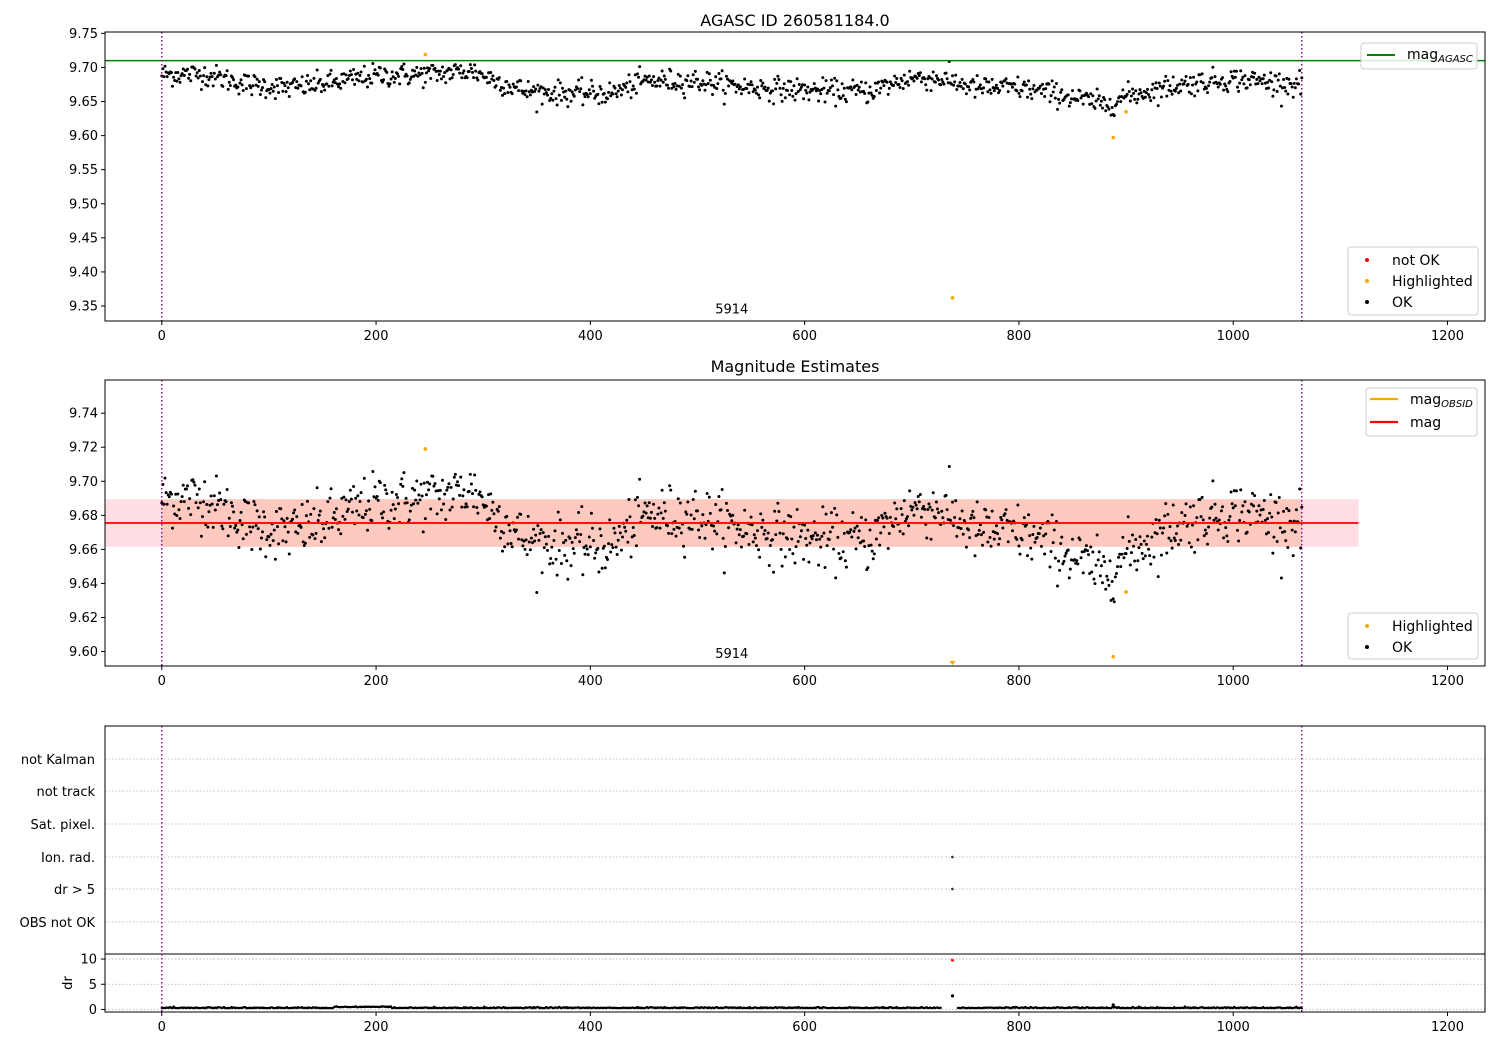  I want to click on legend-marker, so click(1367, 281).